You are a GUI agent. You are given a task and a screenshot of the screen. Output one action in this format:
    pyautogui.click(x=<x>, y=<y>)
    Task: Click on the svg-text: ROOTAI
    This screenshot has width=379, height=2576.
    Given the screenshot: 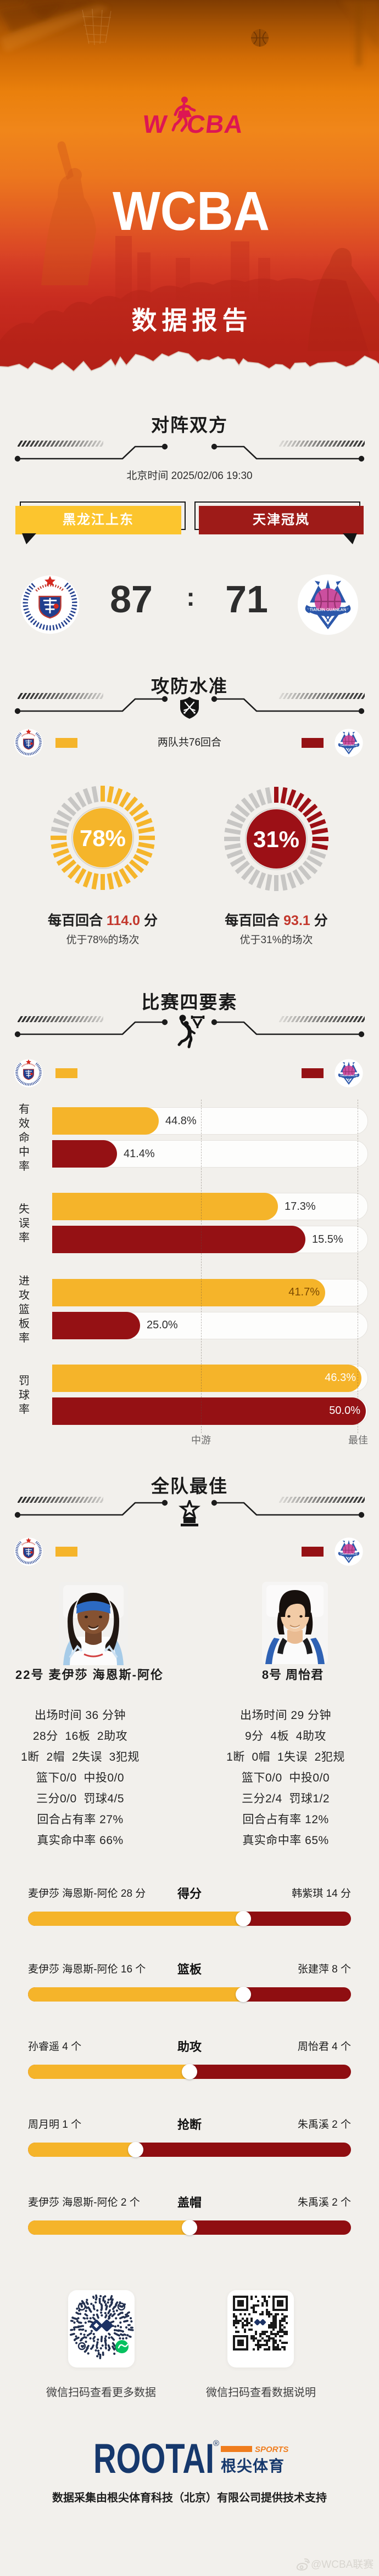 What is the action you would take?
    pyautogui.click(x=153, y=2458)
    